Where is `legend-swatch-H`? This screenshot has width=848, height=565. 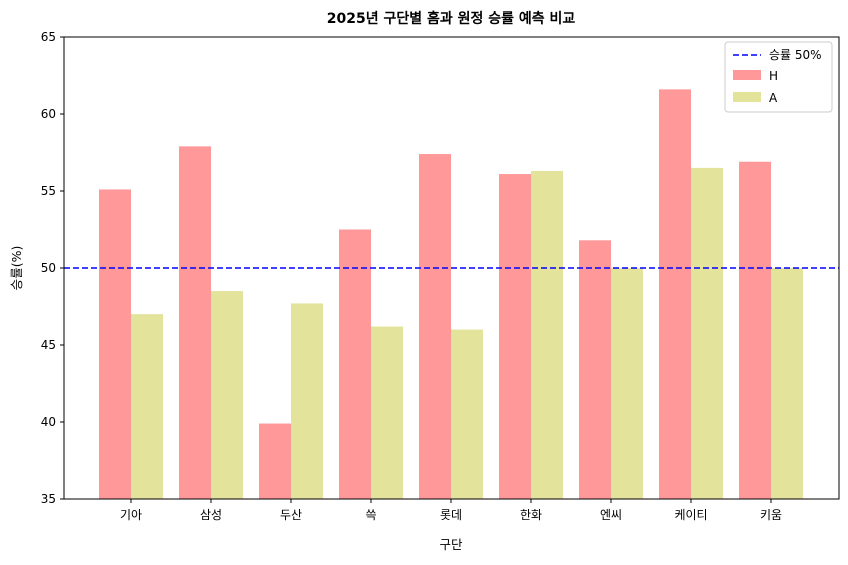 legend-swatch-H is located at coordinates (747, 75).